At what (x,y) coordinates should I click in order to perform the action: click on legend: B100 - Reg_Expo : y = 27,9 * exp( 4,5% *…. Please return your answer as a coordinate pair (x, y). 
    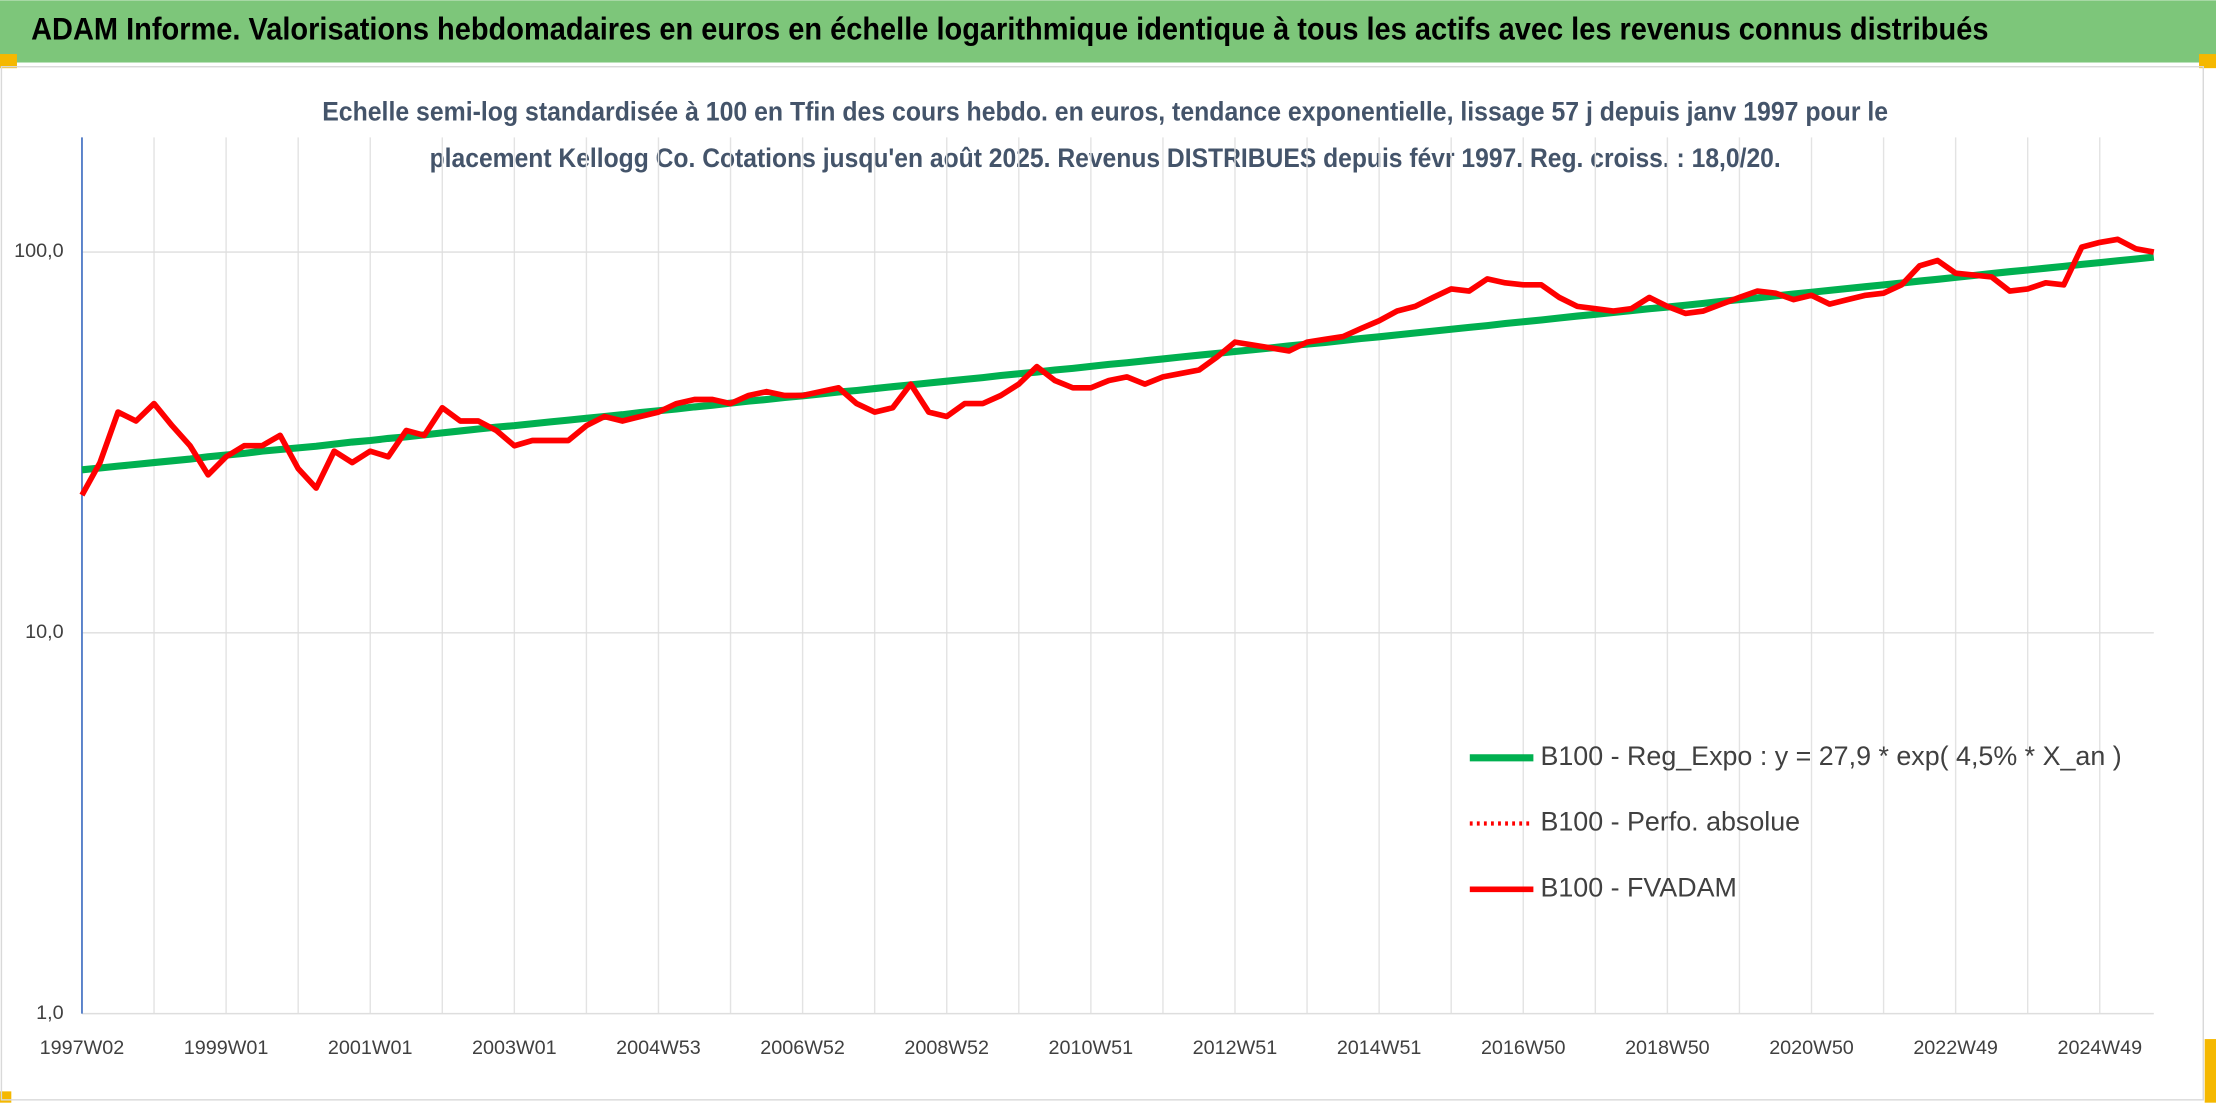
    Looking at the image, I should click on (1795, 821).